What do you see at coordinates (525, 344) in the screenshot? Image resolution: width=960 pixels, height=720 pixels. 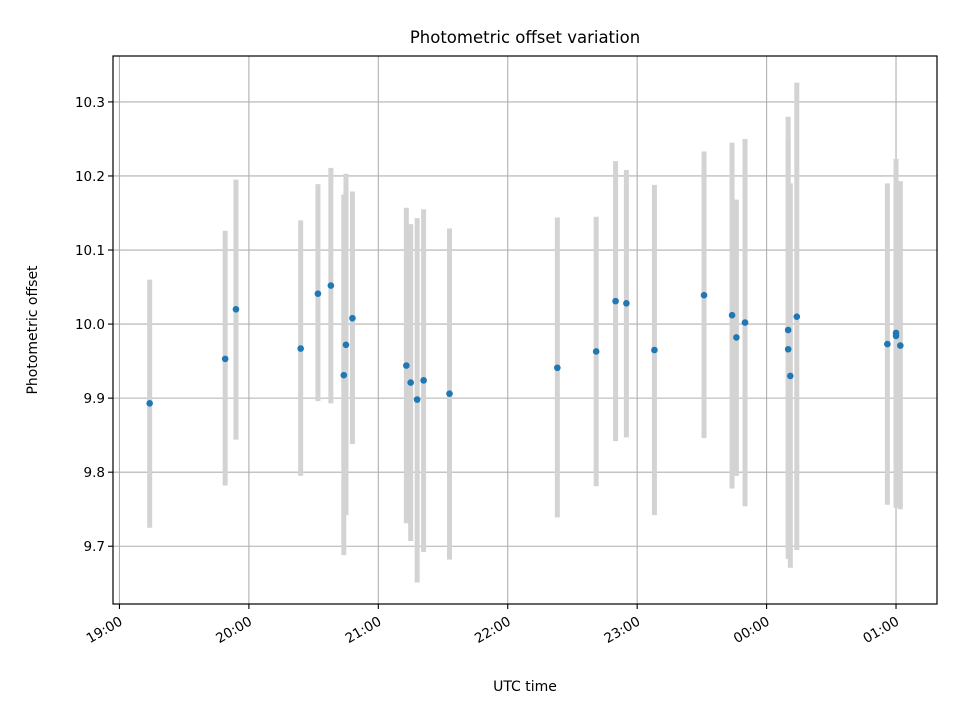 I see `data-points` at bounding box center [525, 344].